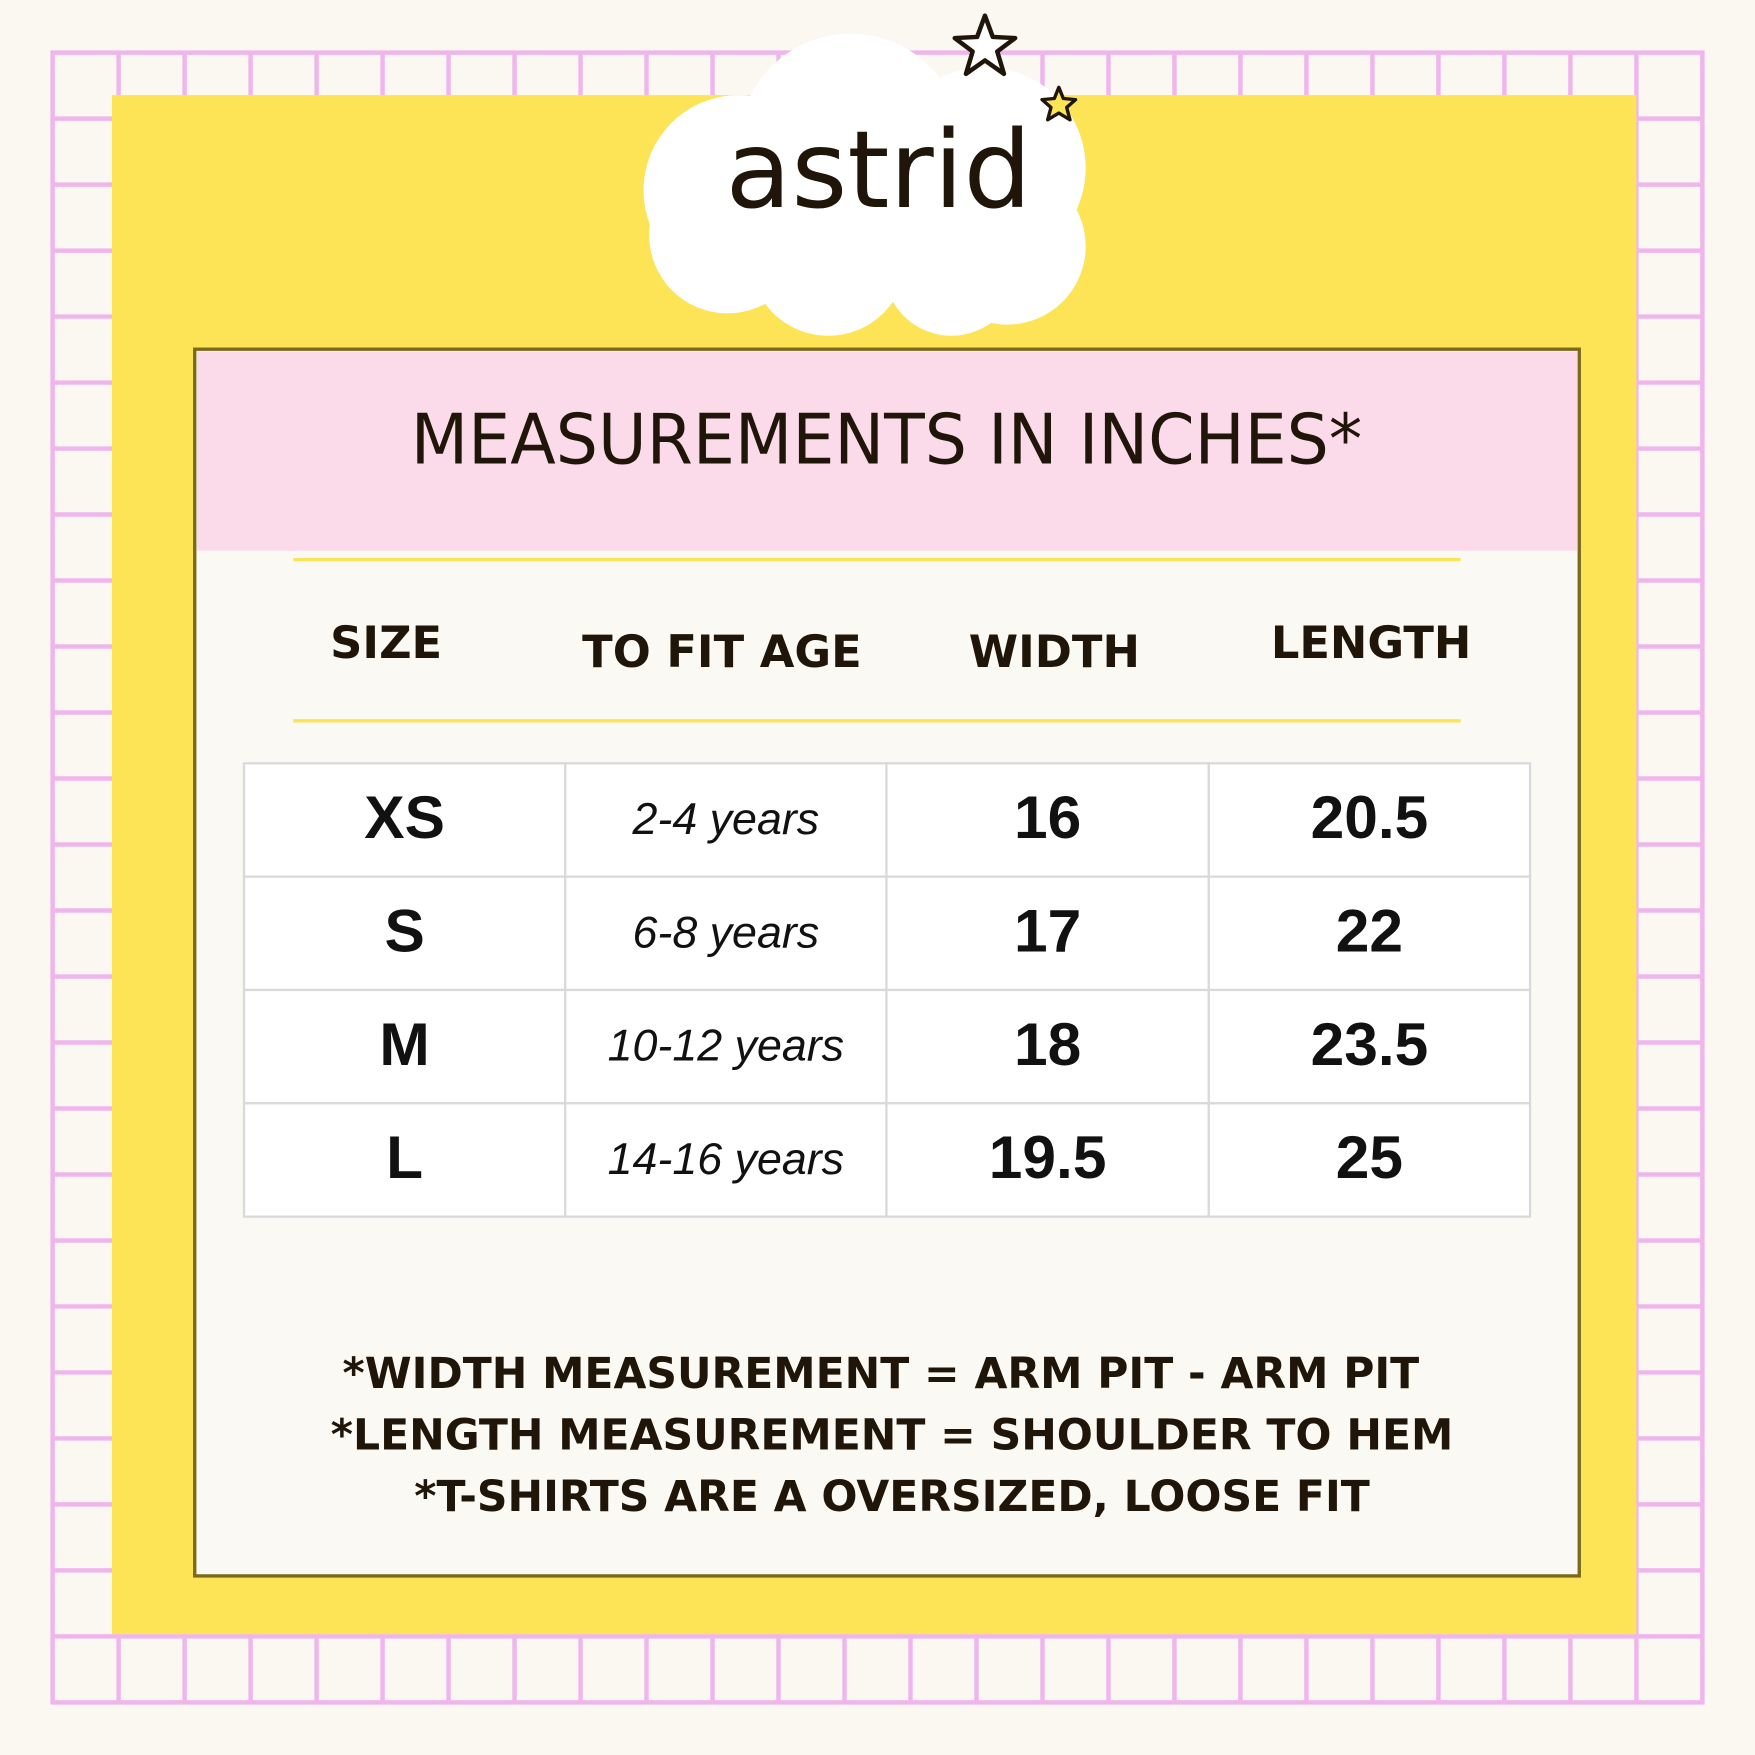  I want to click on age-cell: 2-4 years, so click(726, 819).